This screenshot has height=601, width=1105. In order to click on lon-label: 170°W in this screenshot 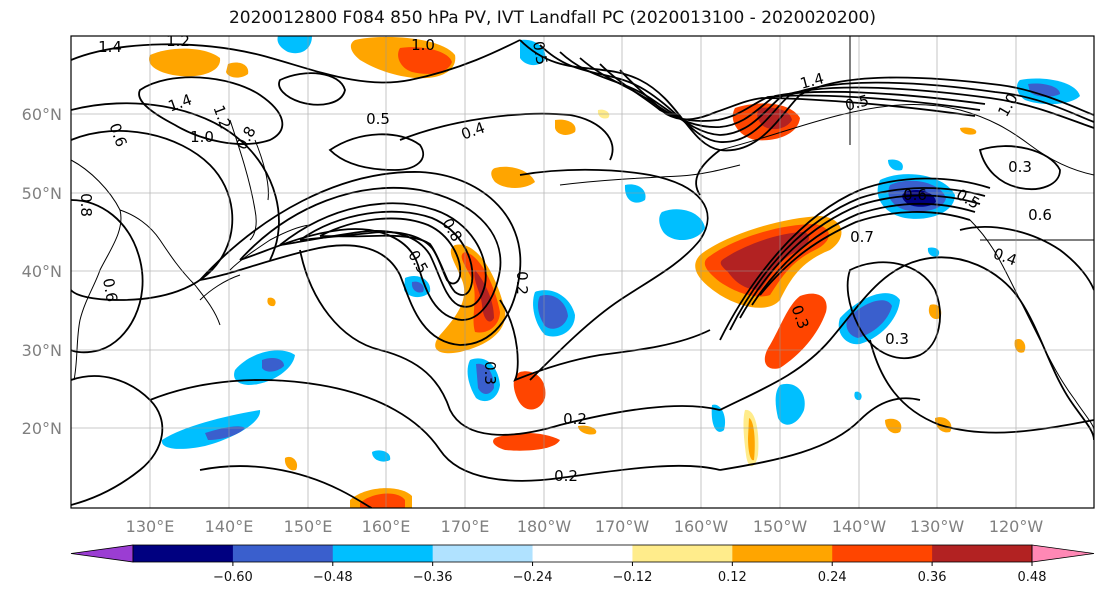, I will do `click(622, 526)`.